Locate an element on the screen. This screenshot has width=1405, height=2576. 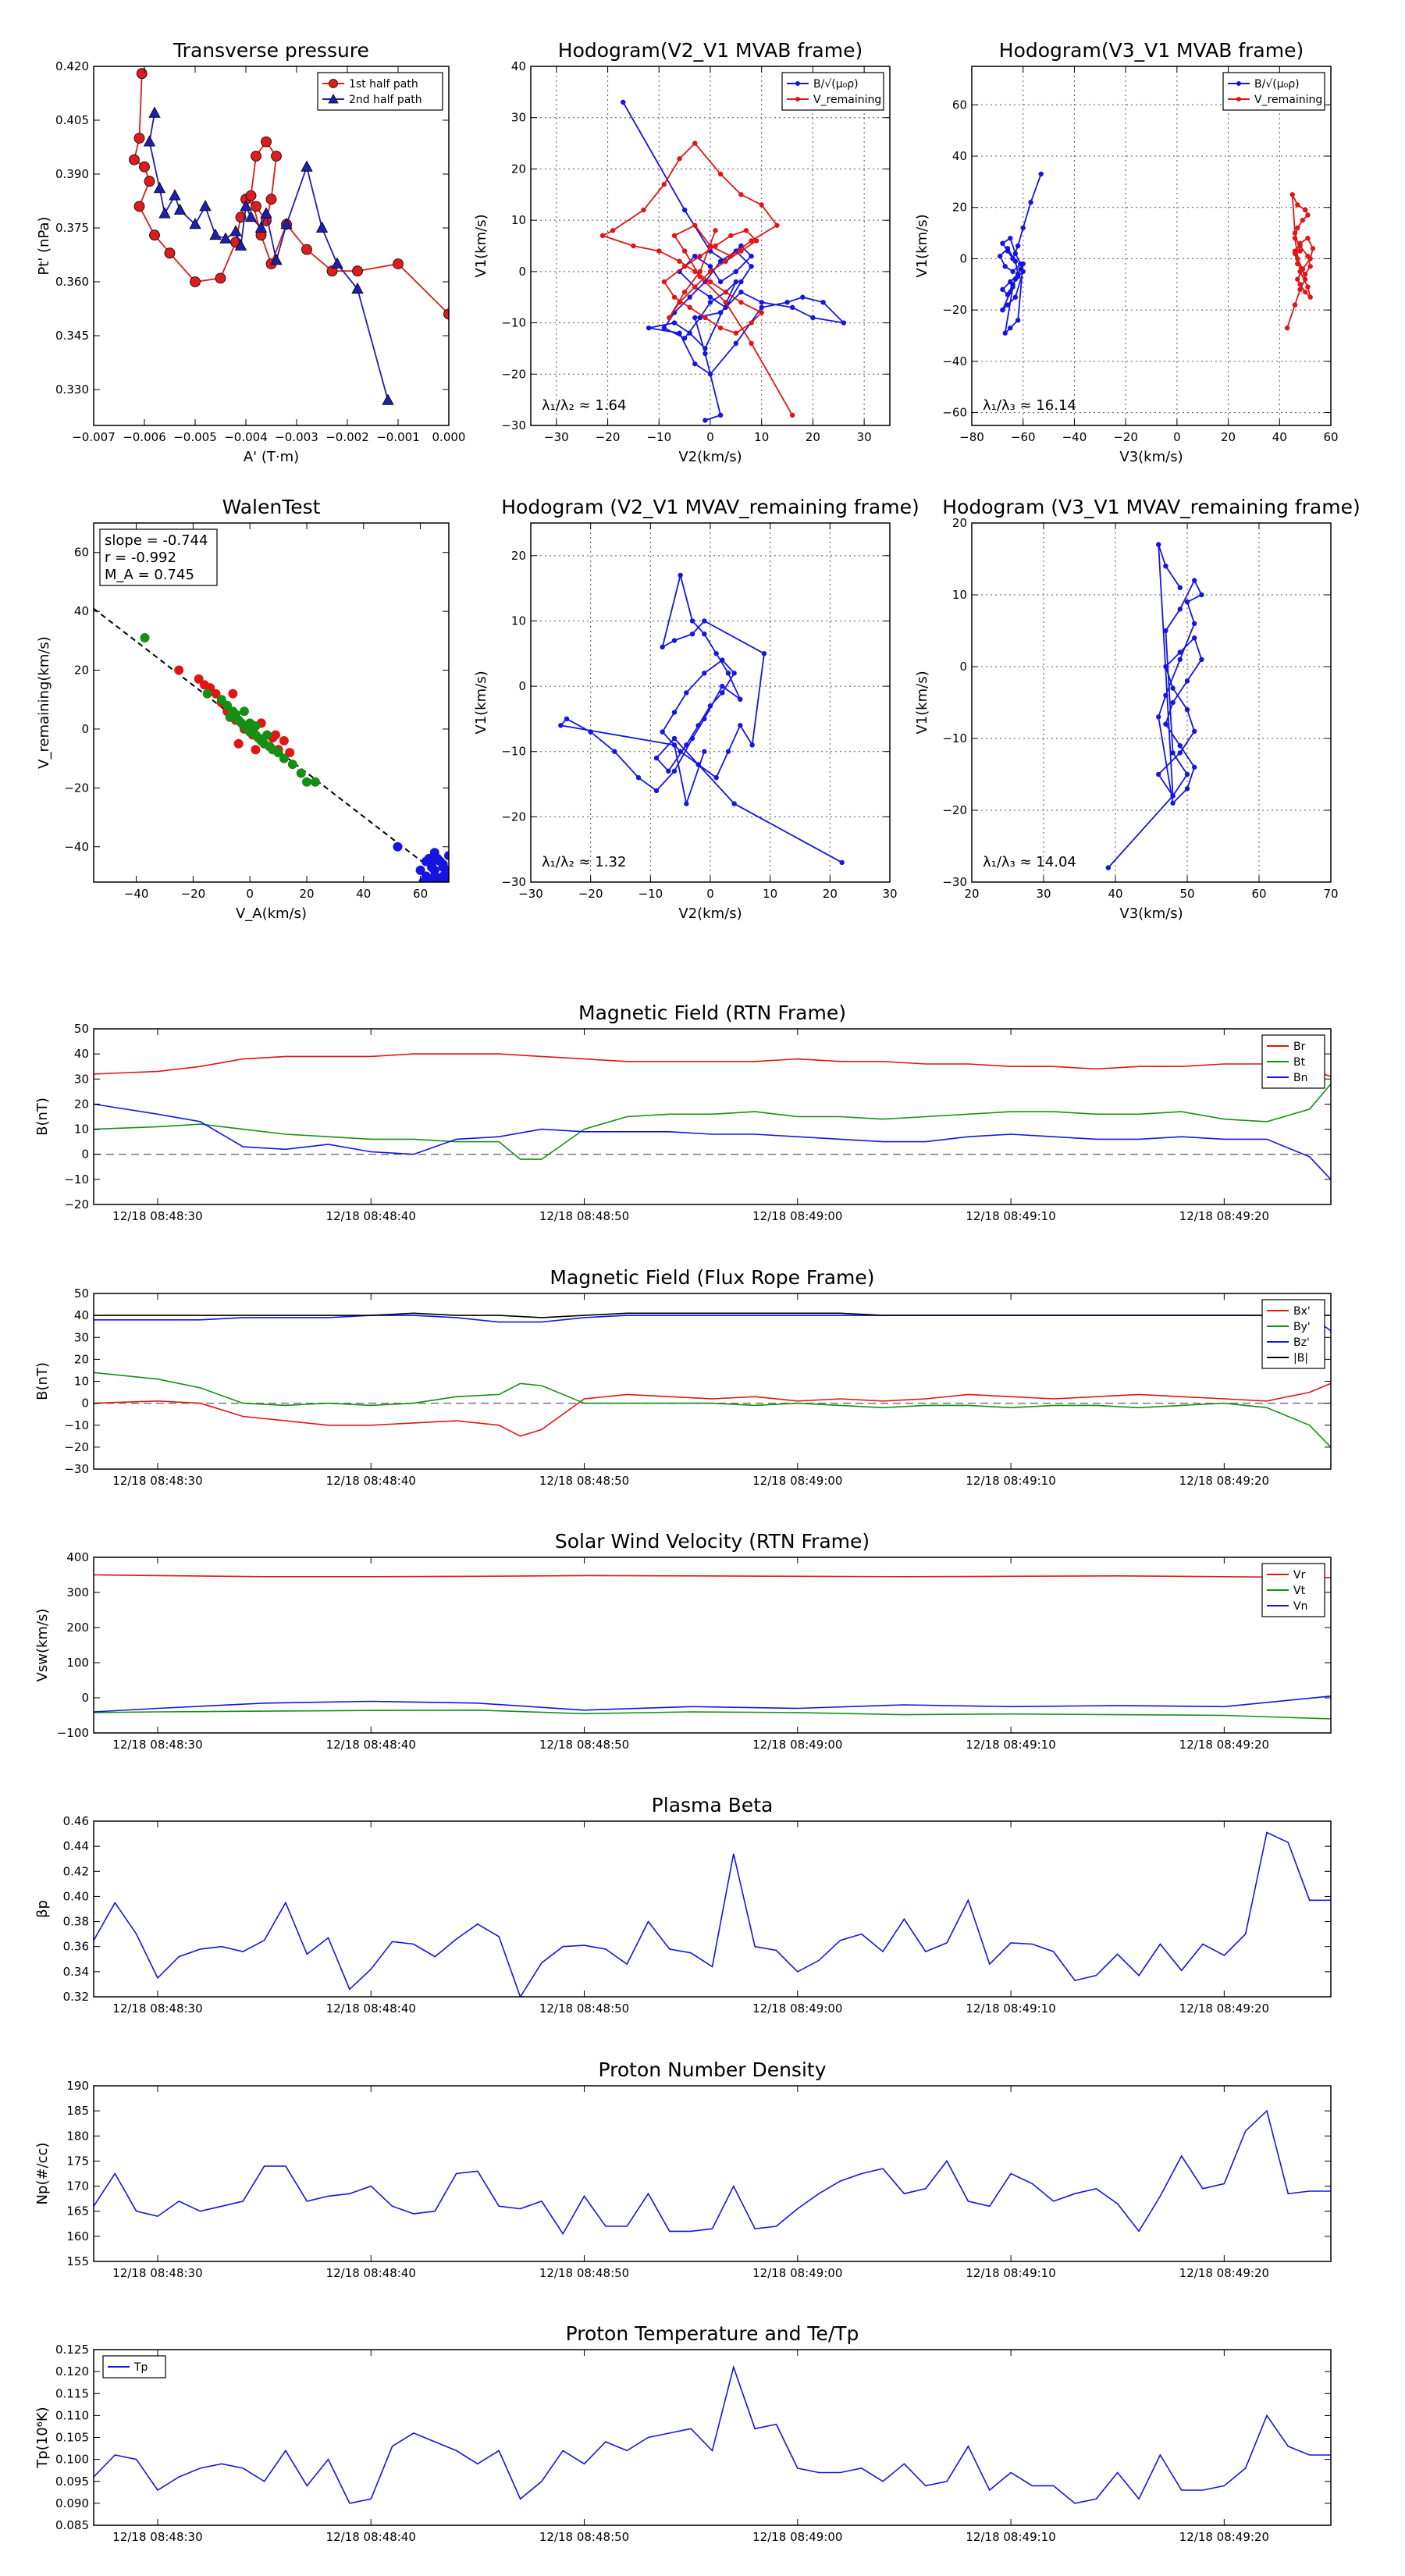
x-tick-label: −10 is located at coordinates (650, 894).